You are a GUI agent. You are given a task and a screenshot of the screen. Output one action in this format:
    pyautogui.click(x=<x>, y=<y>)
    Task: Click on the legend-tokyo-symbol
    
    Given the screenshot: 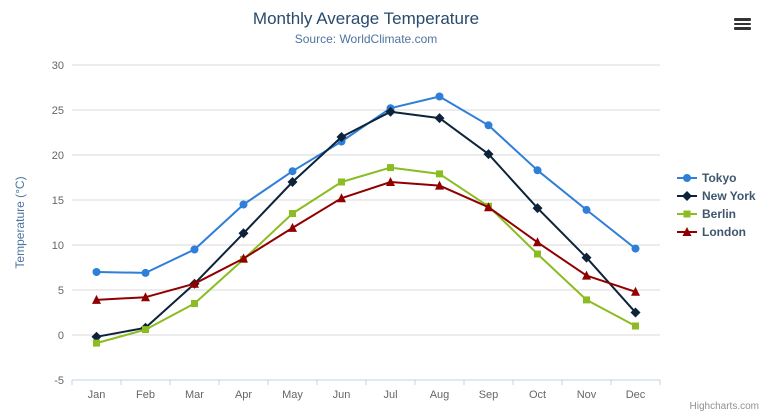 What is the action you would take?
    pyautogui.click(x=687, y=178)
    